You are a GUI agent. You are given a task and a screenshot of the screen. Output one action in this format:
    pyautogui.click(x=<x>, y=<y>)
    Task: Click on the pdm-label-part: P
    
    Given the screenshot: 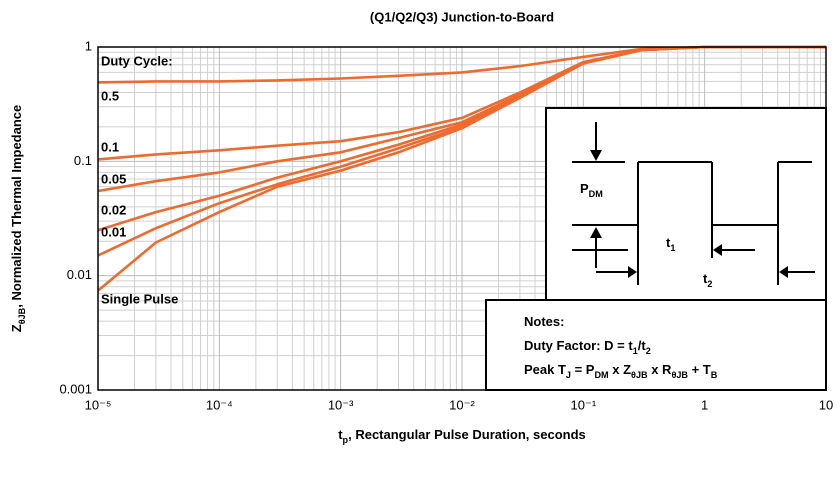 What is the action you would take?
    pyautogui.click(x=584, y=188)
    